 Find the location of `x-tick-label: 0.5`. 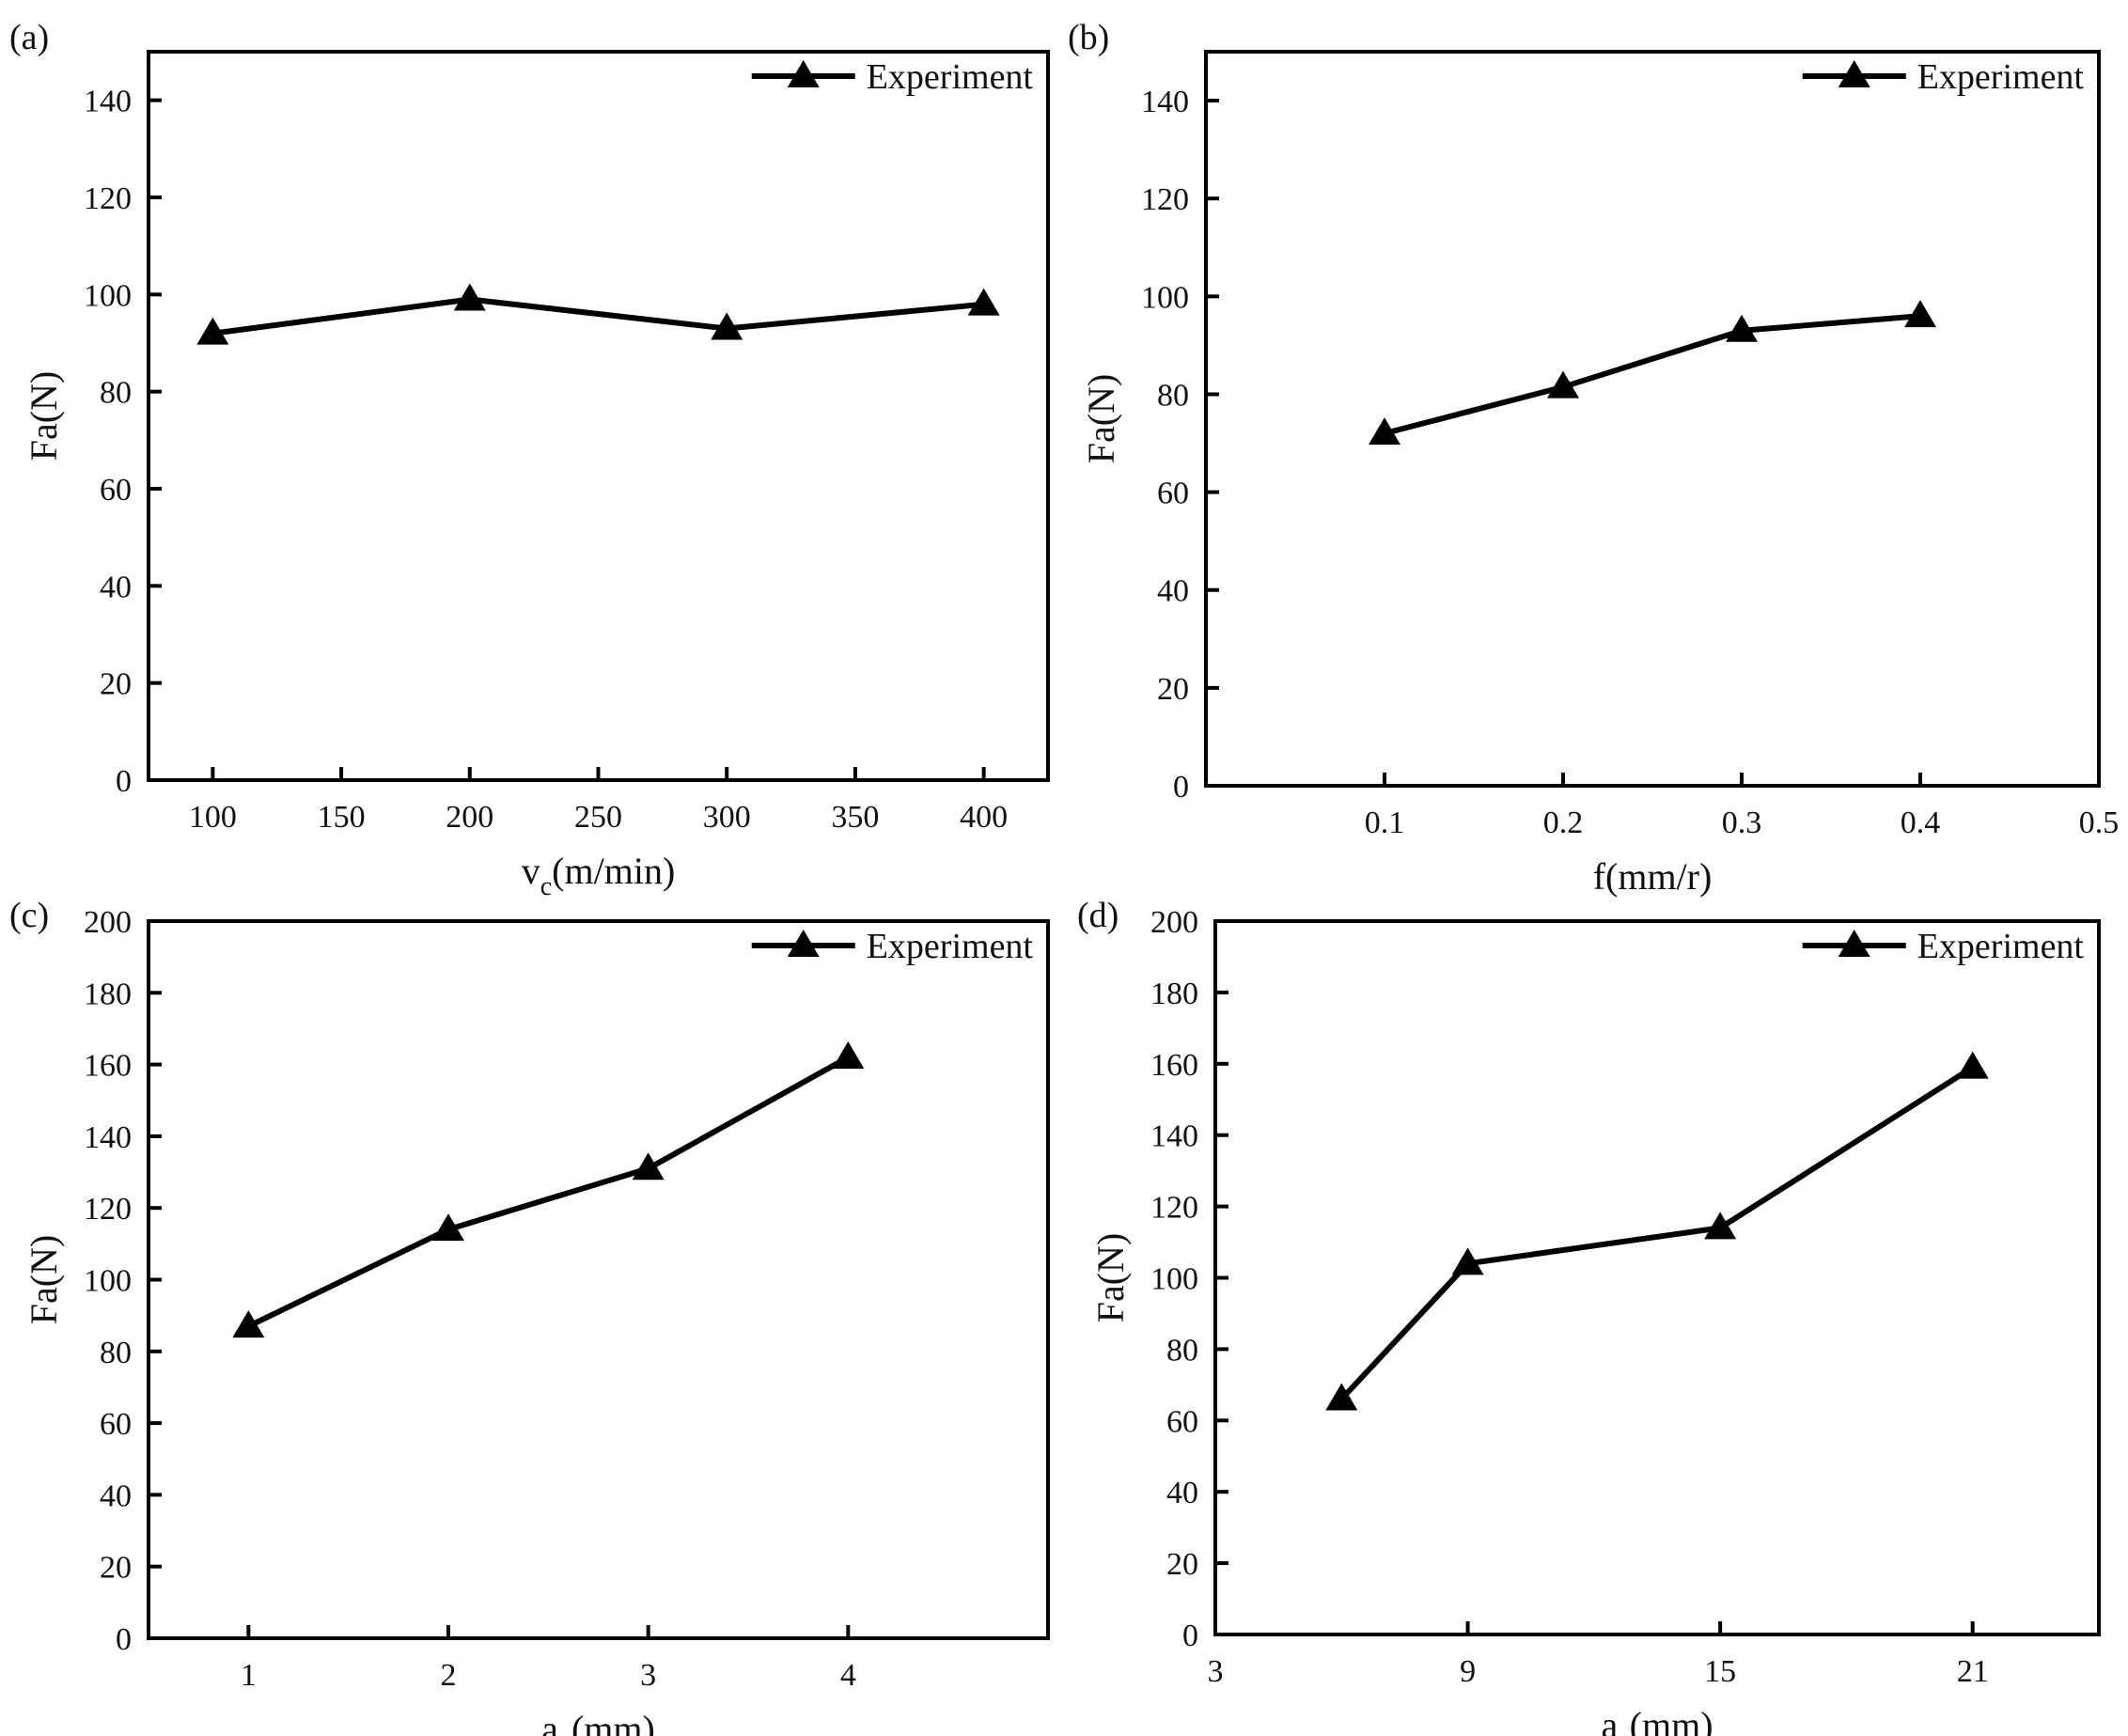

x-tick-label: 0.5 is located at coordinates (2099, 822).